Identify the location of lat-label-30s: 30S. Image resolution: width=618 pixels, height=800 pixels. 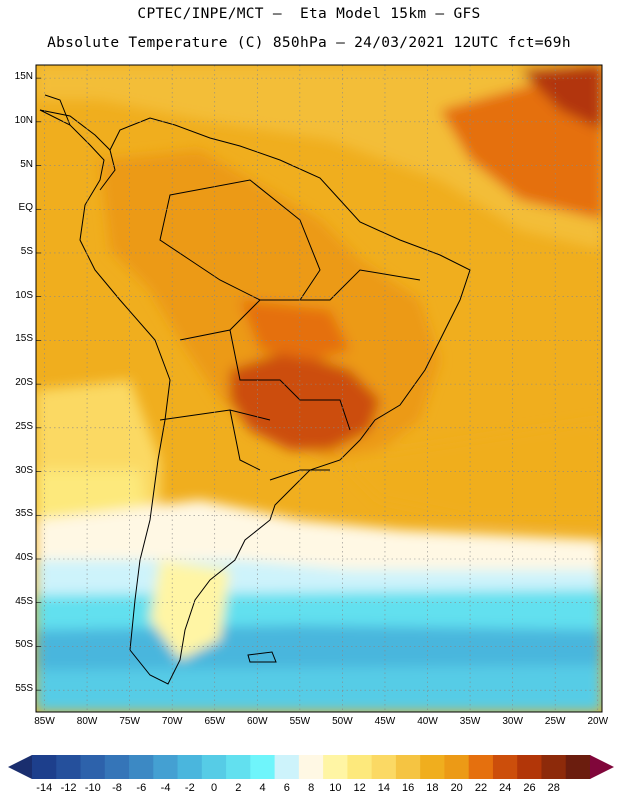
(24, 470).